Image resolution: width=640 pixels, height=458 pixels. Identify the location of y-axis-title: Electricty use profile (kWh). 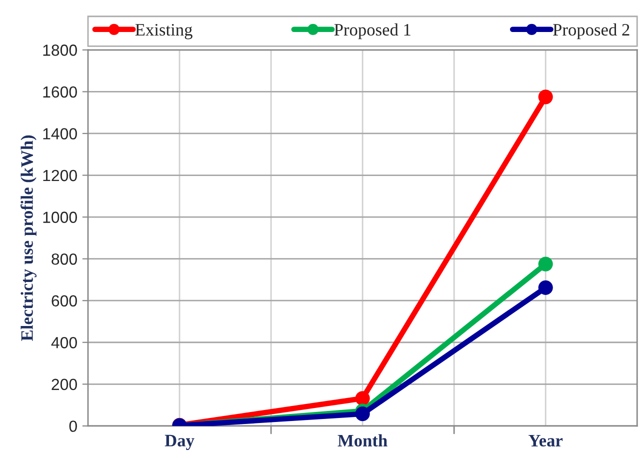
(28, 238).